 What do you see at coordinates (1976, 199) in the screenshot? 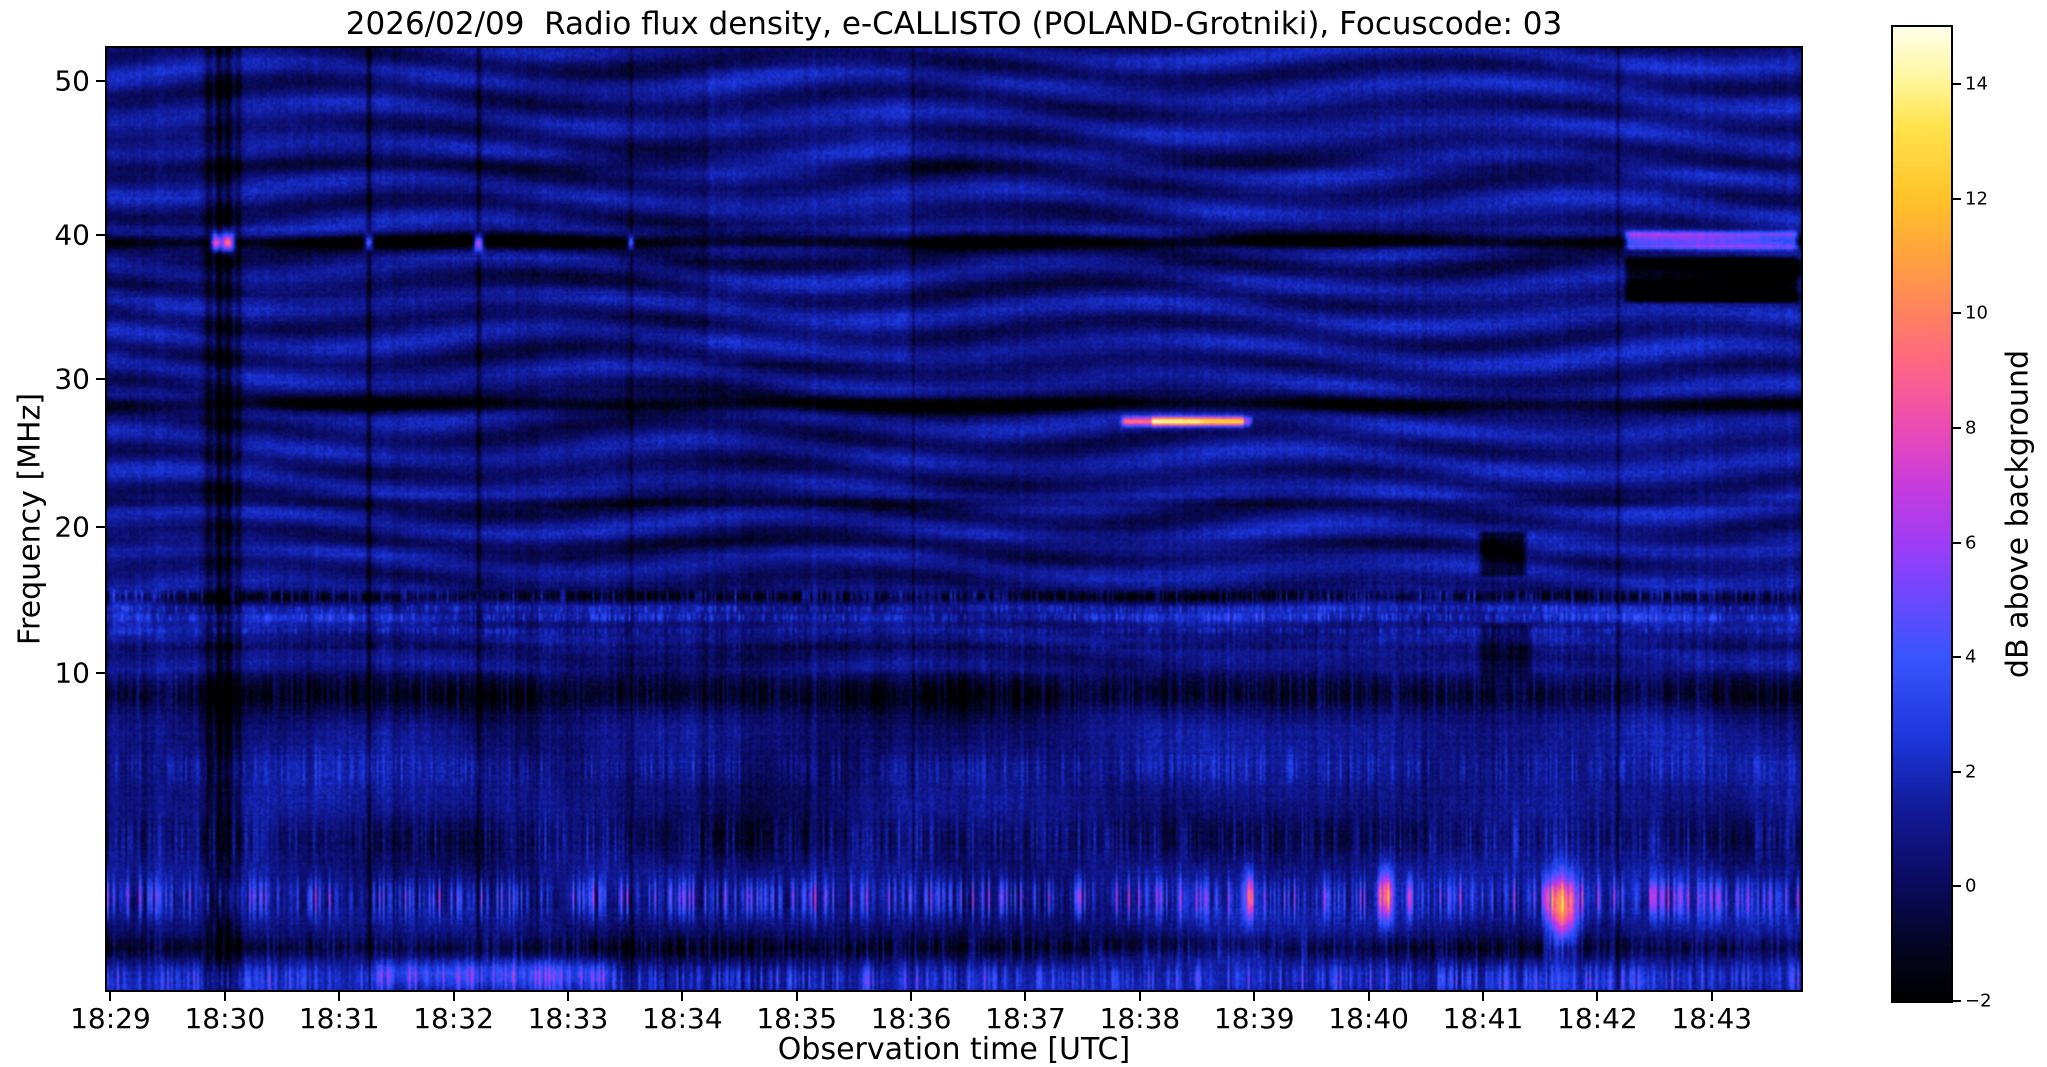
I see `colorbar-tick-label: 12` at bounding box center [1976, 199].